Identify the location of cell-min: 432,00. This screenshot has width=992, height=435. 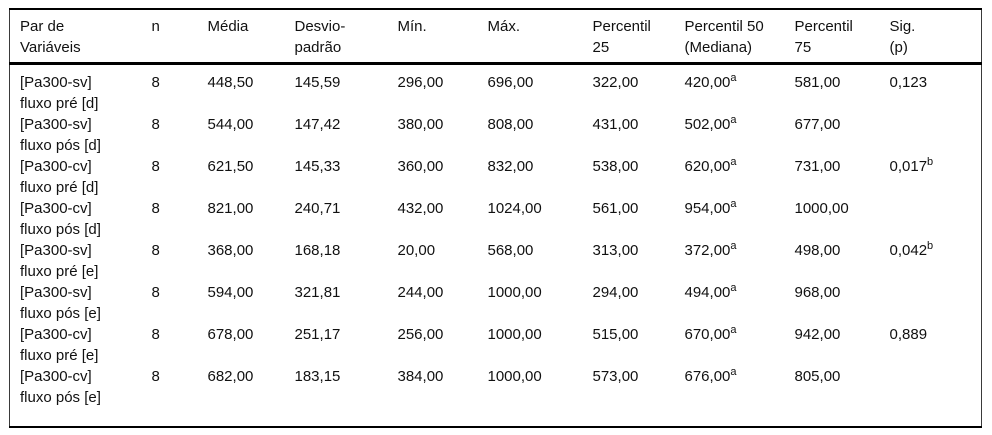
(420, 208).